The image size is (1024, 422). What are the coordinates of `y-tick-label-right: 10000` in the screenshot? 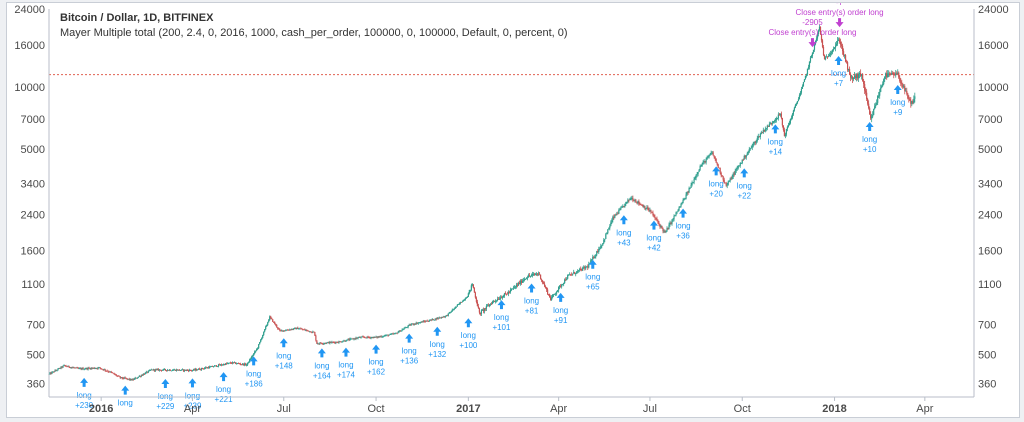 It's located at (993, 88).